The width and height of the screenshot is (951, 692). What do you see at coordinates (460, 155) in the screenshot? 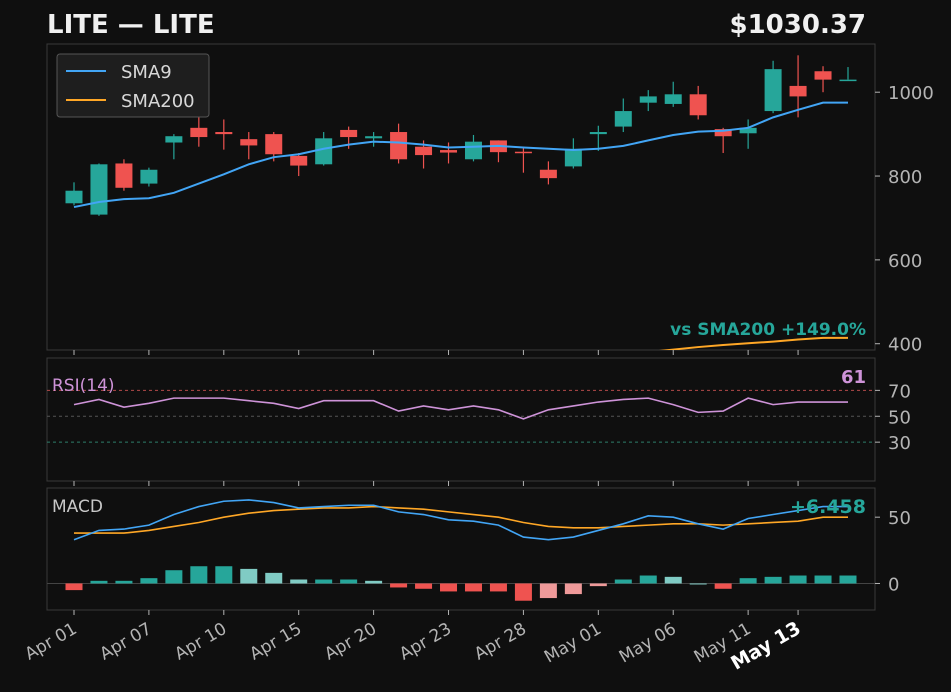
I see `sma9-line` at bounding box center [460, 155].